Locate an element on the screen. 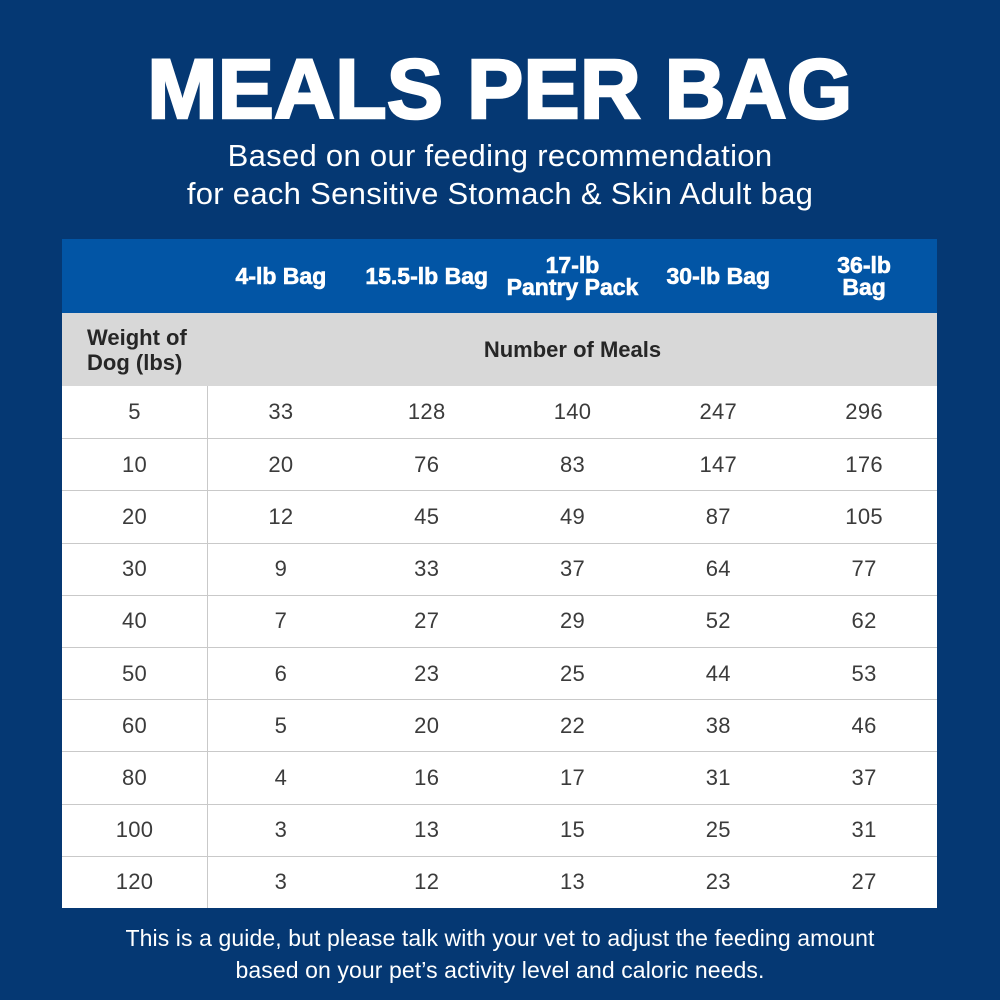  meals-cell: 45 is located at coordinates (427, 516).